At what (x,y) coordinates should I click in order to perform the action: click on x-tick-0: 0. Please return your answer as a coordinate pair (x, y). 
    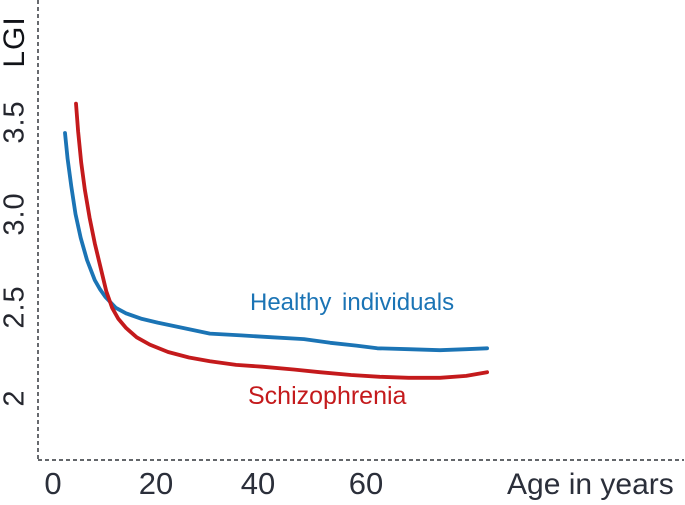
    Looking at the image, I should click on (53, 483).